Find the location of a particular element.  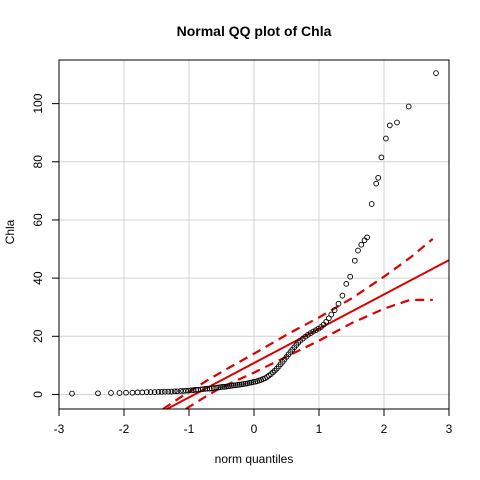

y-tick-label: 20 is located at coordinates (38, 336).